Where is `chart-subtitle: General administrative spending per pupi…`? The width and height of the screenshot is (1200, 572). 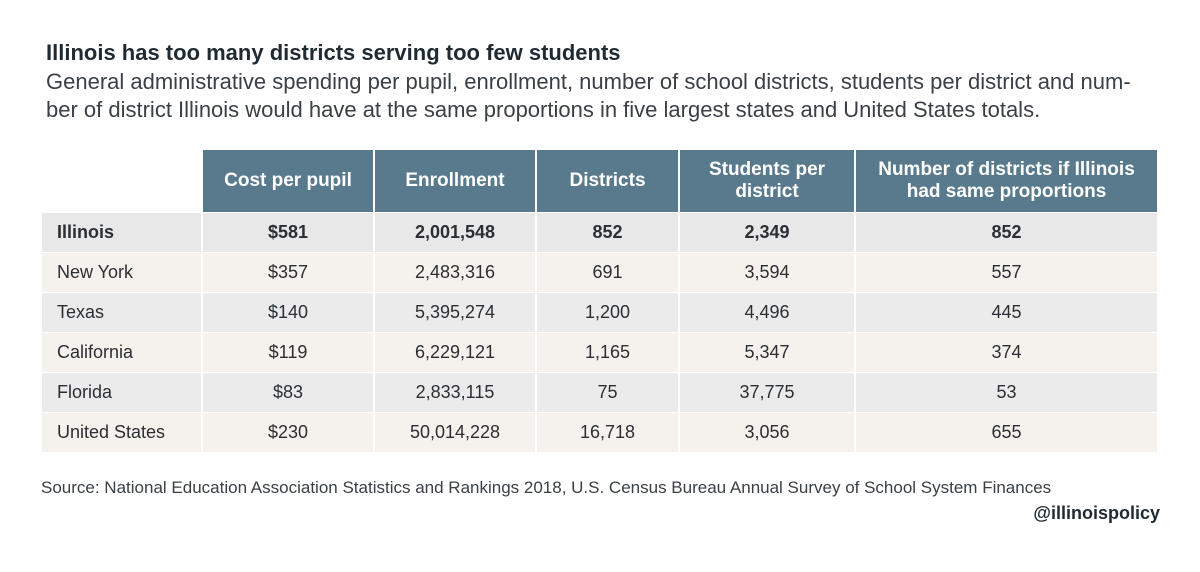
chart-subtitle: General administrative spending per pupi… is located at coordinates (588, 95).